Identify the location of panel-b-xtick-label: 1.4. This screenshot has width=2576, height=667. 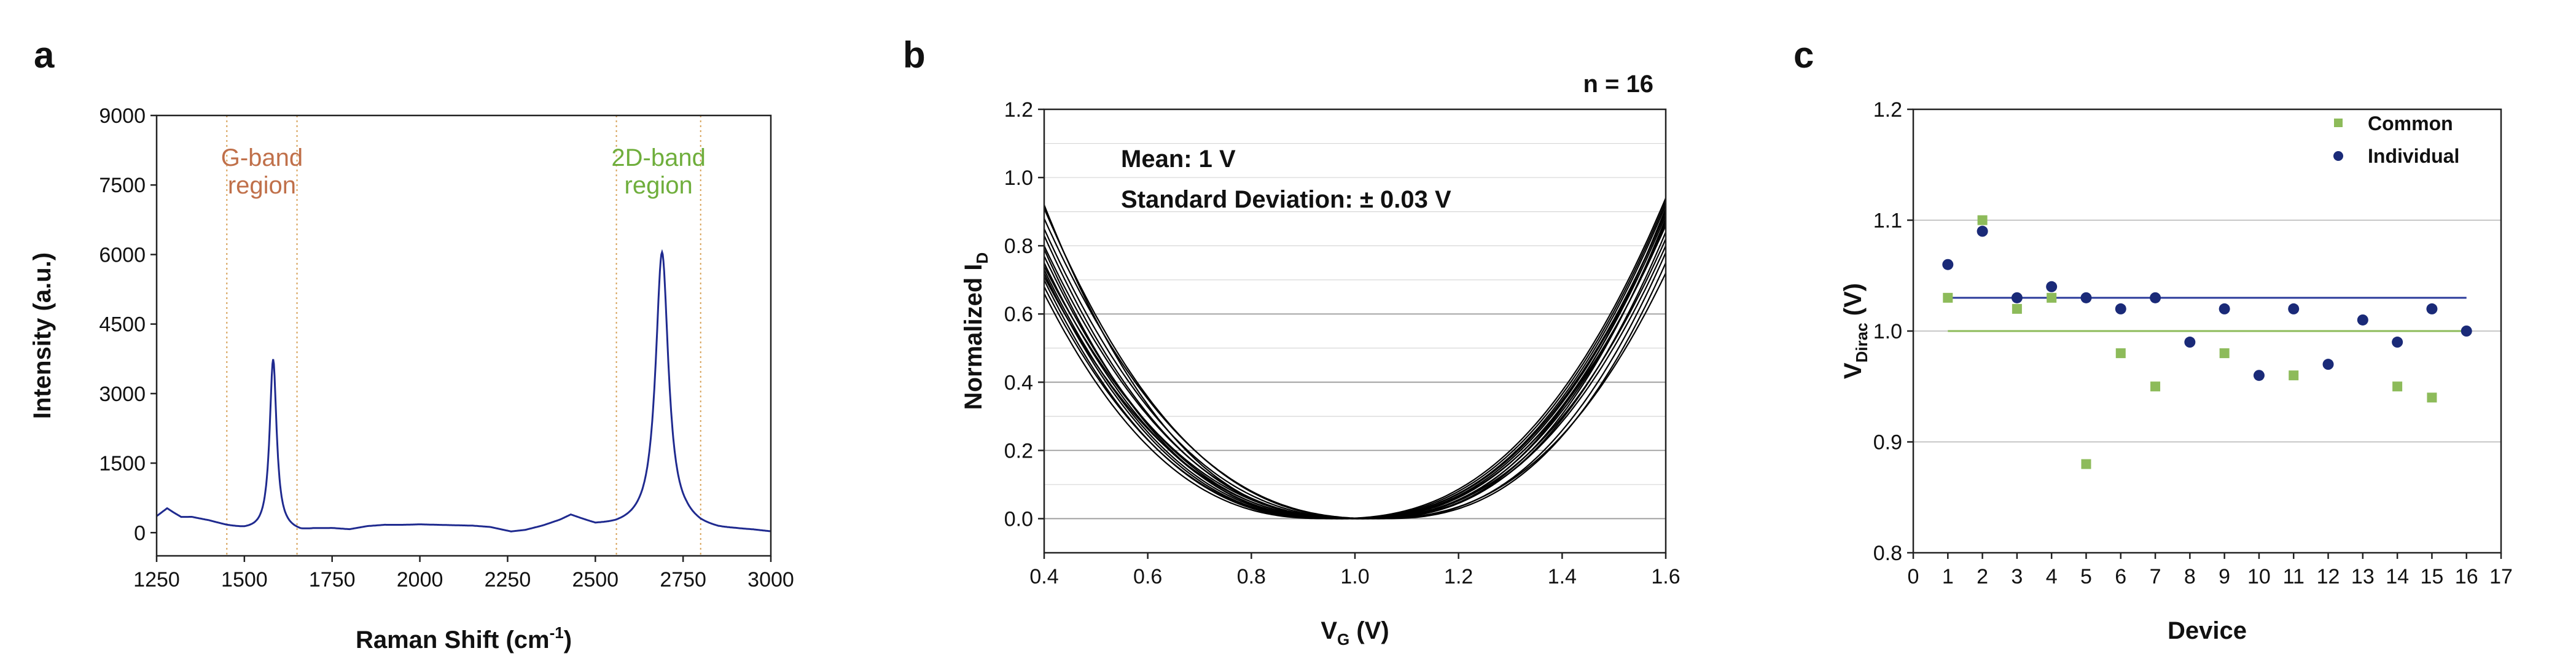
(1562, 576).